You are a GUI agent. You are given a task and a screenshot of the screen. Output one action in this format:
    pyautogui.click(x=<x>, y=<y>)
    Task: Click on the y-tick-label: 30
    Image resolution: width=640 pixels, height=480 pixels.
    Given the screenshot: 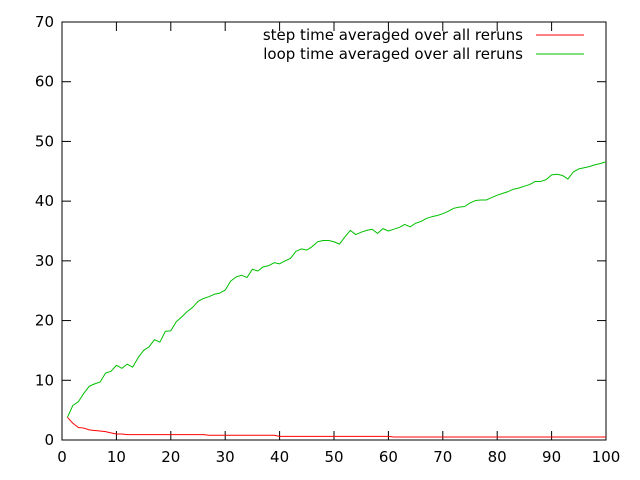 What is the action you would take?
    pyautogui.click(x=44, y=261)
    